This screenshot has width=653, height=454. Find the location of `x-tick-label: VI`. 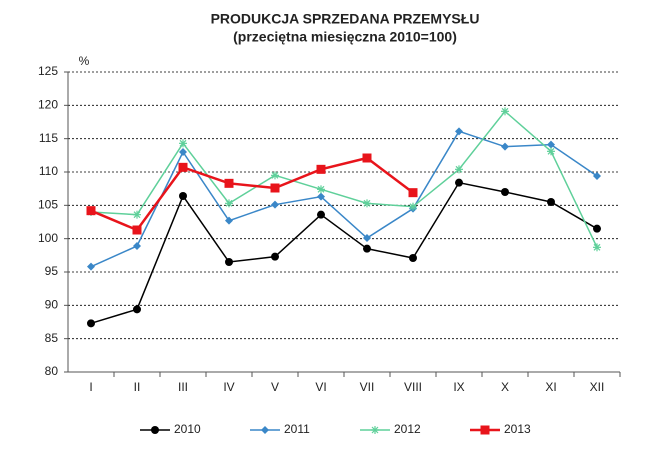

x-tick-label: VI is located at coordinates (320, 387).